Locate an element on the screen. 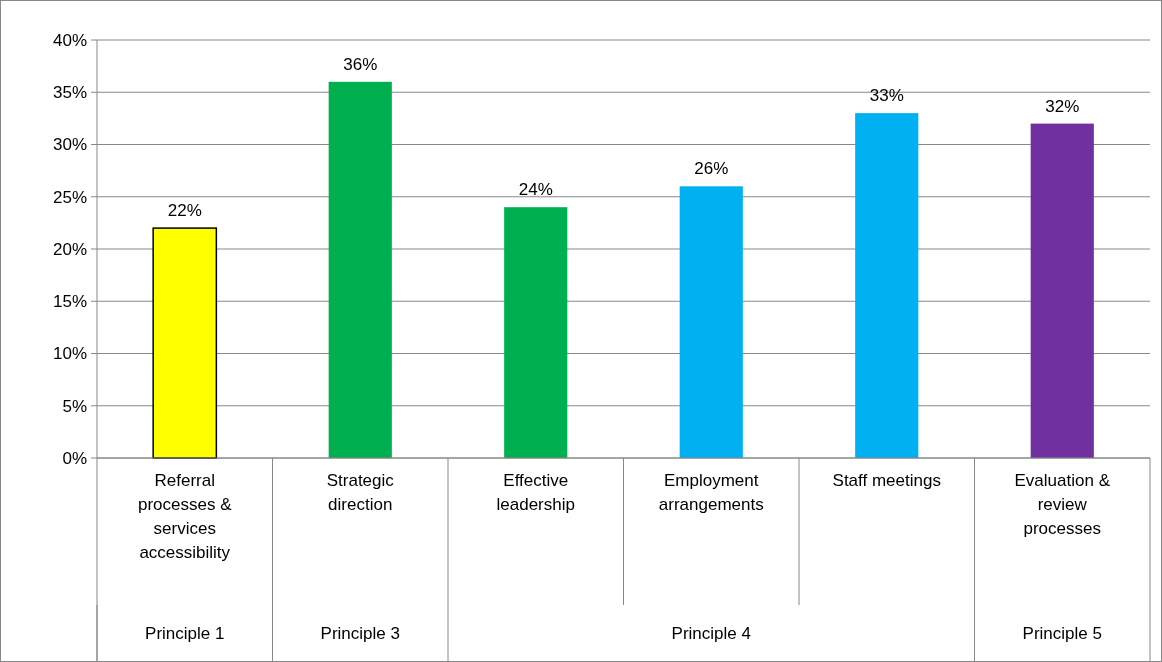 This screenshot has height=662, width=1162. y-tick-label: 30% is located at coordinates (69, 145).